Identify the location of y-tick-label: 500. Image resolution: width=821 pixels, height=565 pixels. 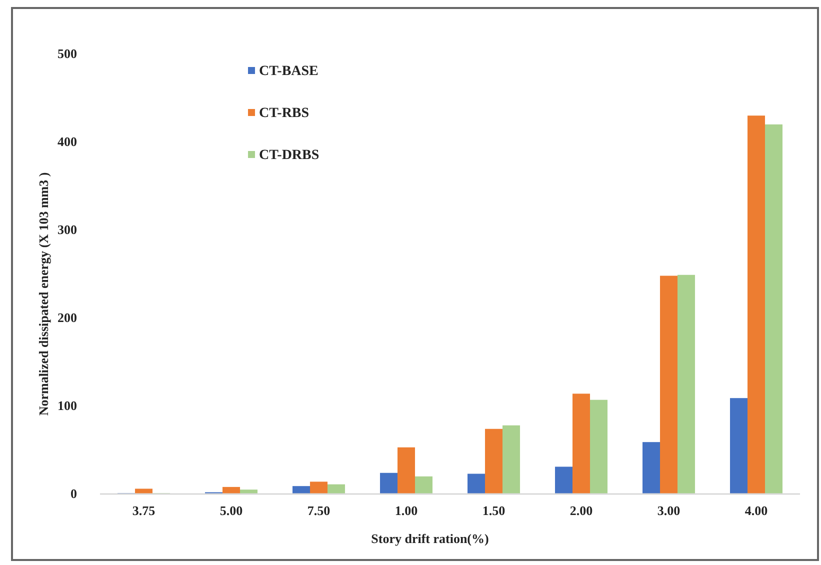
(67, 54).